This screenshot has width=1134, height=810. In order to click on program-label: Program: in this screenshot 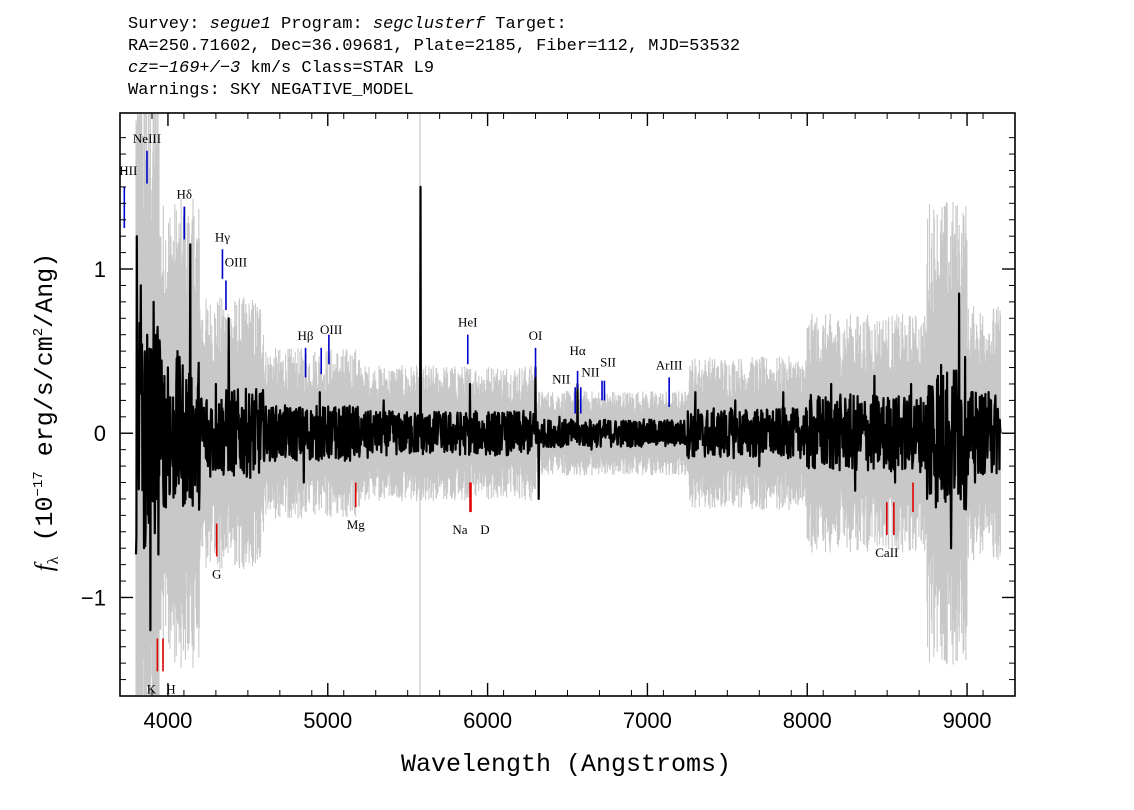, I will do `click(321, 24)`.